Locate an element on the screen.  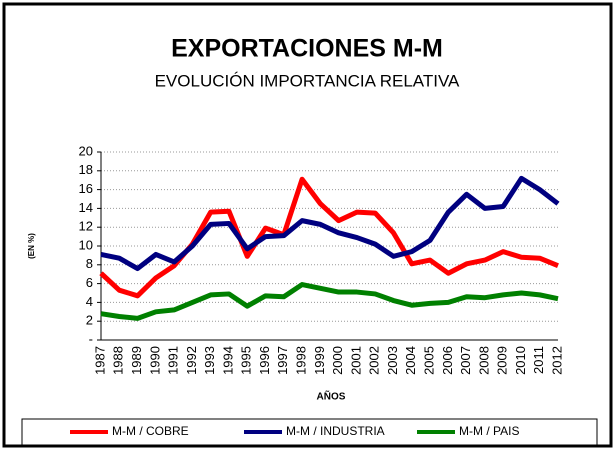
x-tick-label: 2005 is located at coordinates (428, 360).